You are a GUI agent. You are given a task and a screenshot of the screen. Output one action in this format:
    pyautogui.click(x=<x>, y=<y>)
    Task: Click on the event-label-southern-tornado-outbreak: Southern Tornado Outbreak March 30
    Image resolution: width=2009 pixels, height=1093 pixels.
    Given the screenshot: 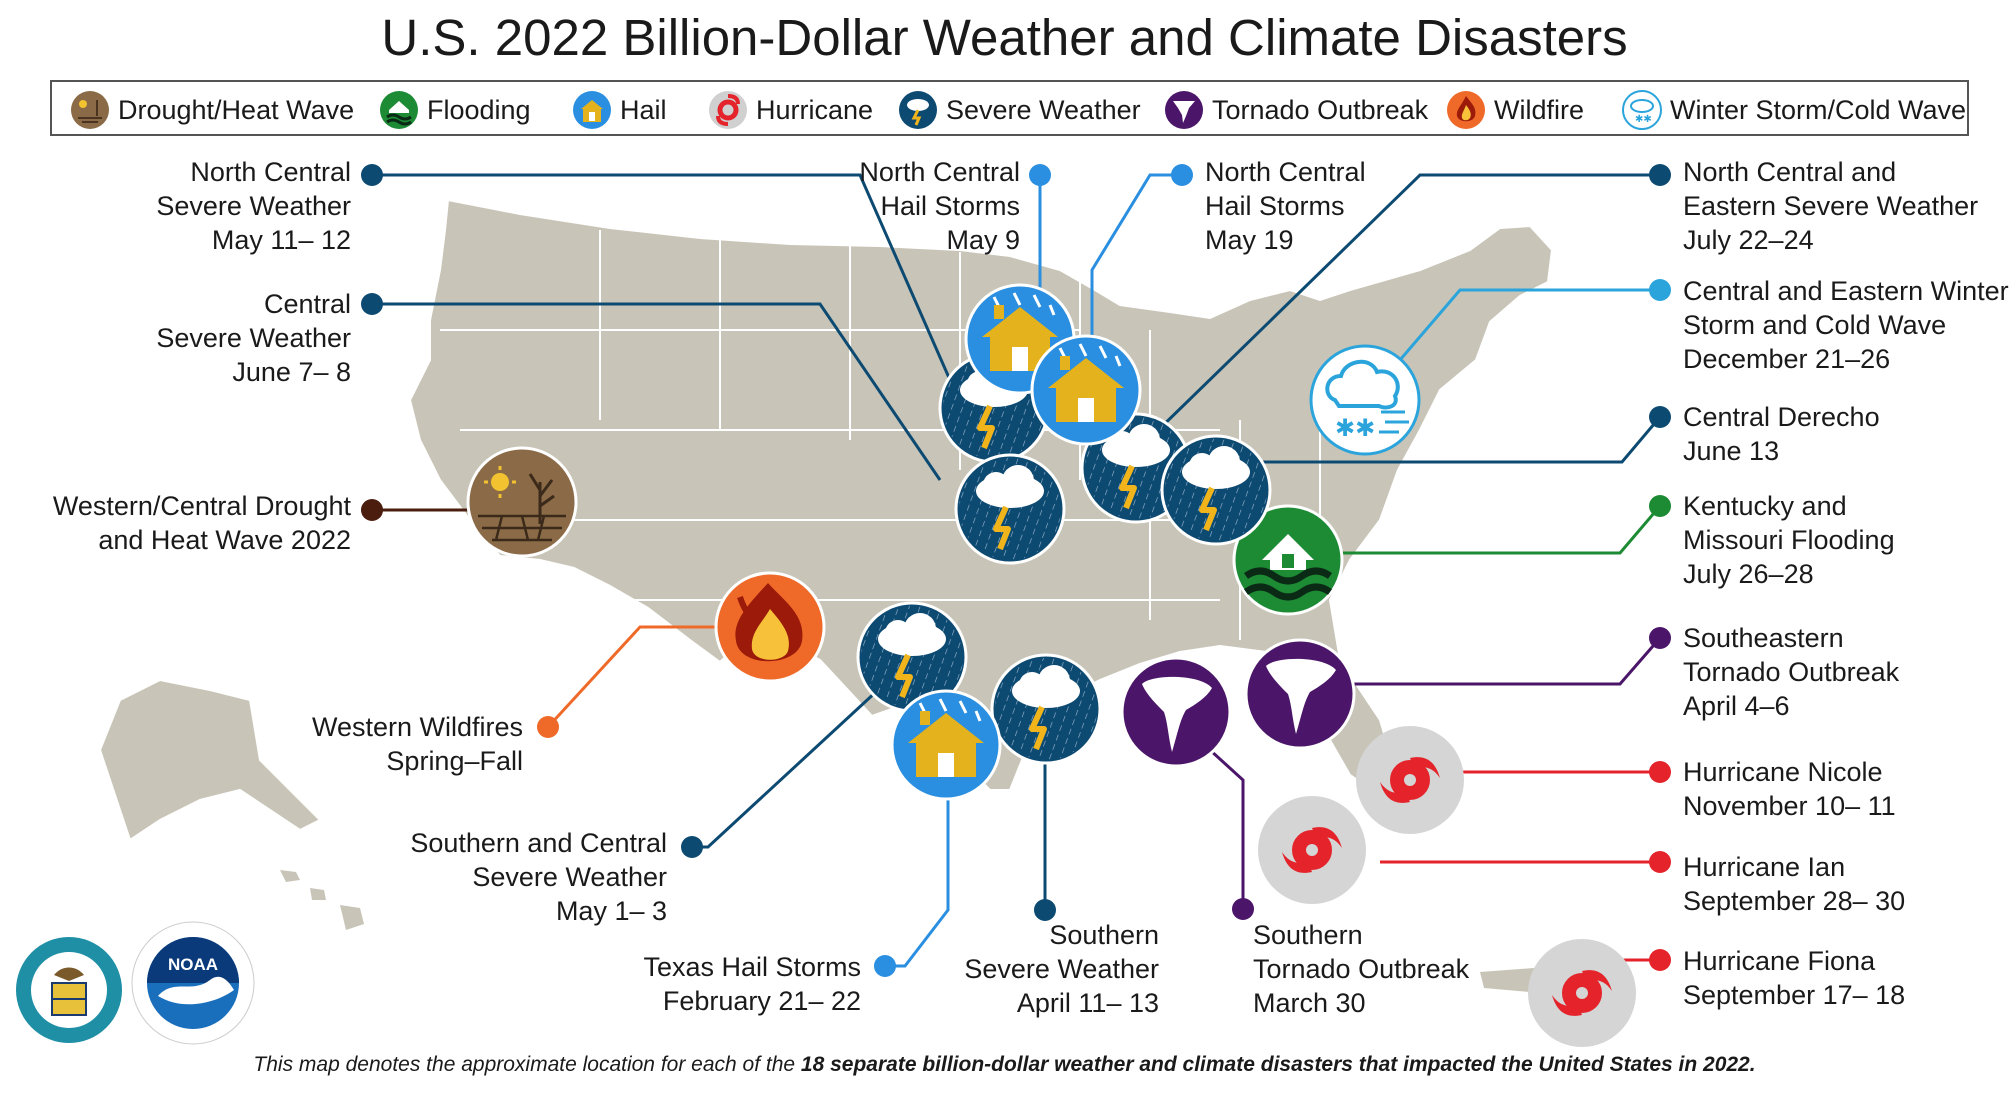 What is the action you would take?
    pyautogui.click(x=1361, y=969)
    